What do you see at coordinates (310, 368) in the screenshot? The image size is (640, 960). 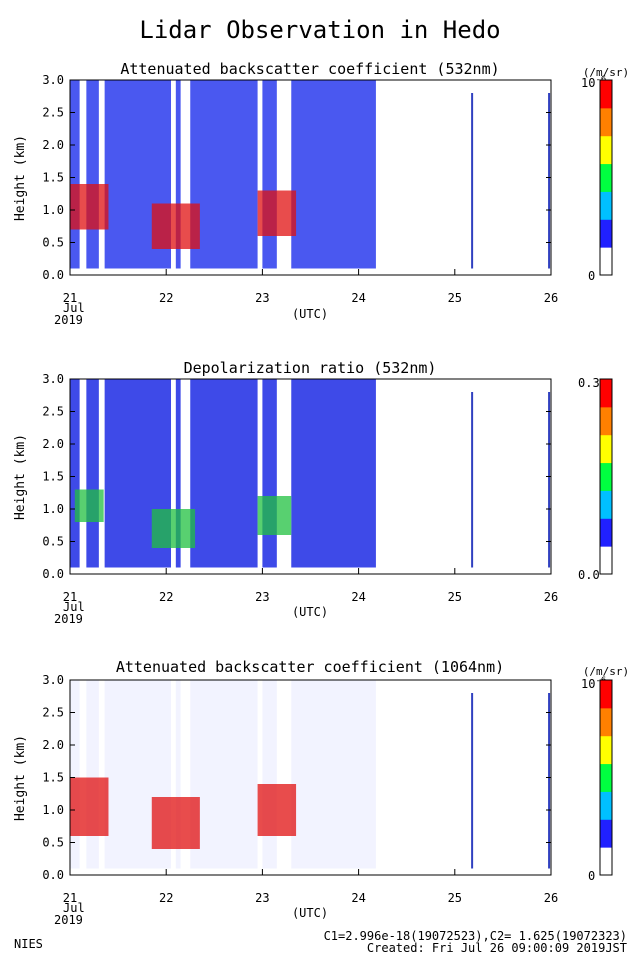 I see `panel-title: Depolarization ratio (532nm)` at bounding box center [310, 368].